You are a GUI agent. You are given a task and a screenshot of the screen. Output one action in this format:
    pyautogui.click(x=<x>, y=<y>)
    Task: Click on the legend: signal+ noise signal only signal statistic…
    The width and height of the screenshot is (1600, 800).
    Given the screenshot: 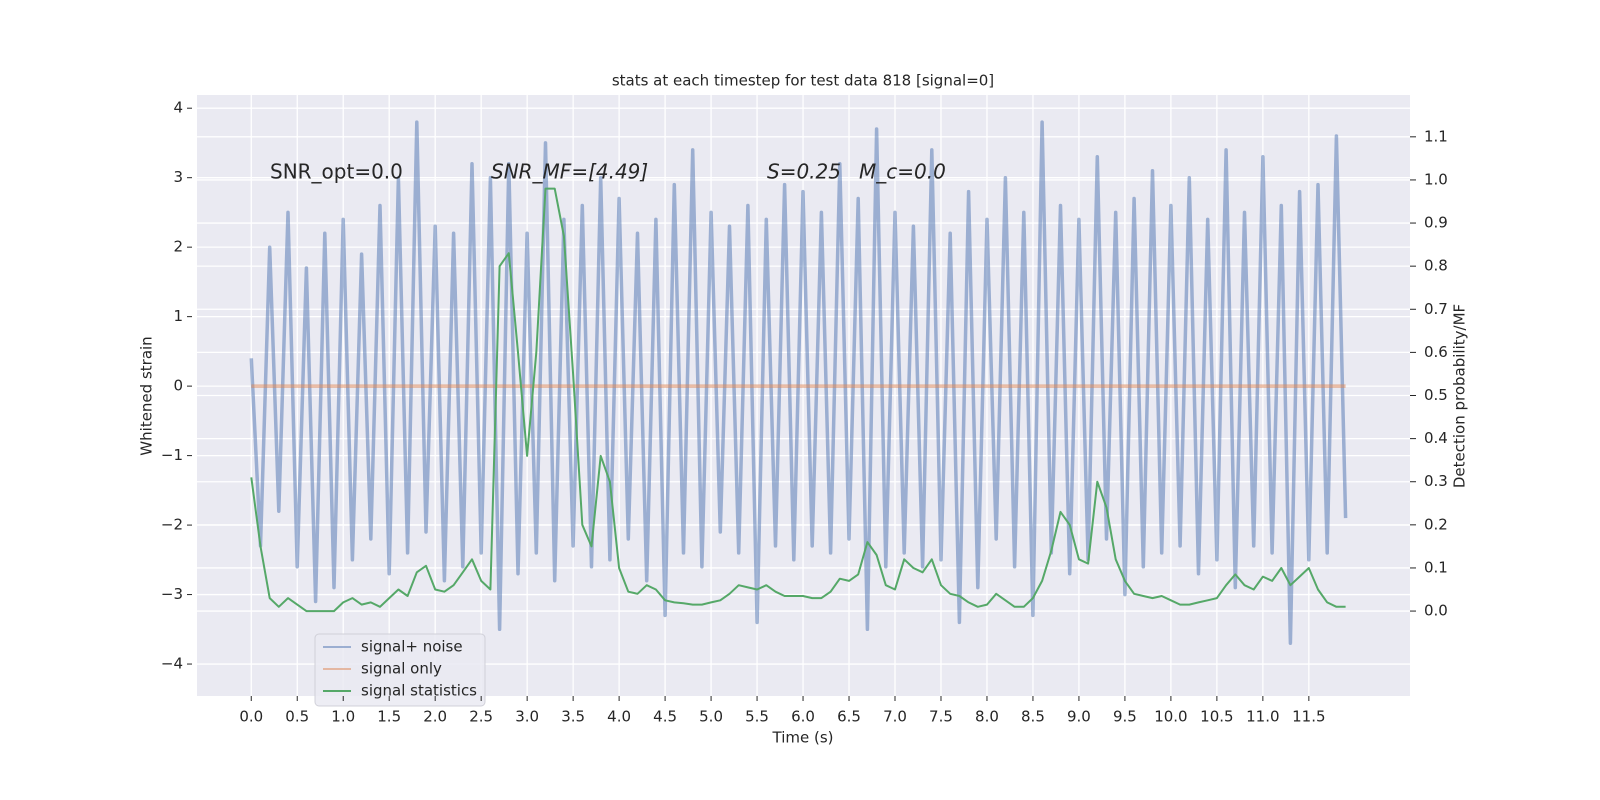 What is the action you would take?
    pyautogui.click(x=400, y=670)
    